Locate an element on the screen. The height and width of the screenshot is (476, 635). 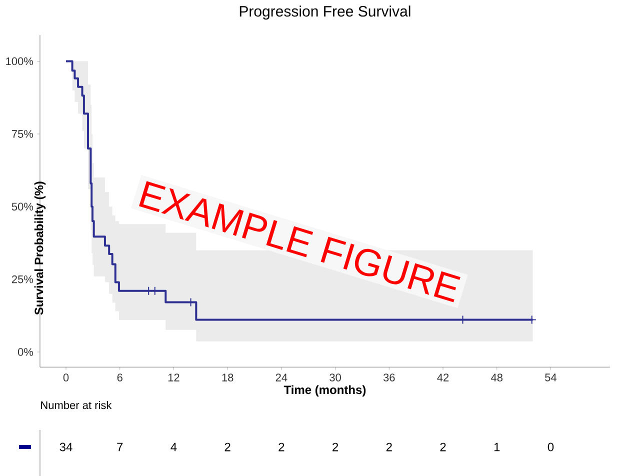
y-tick-label: 75% is located at coordinates (23, 134).